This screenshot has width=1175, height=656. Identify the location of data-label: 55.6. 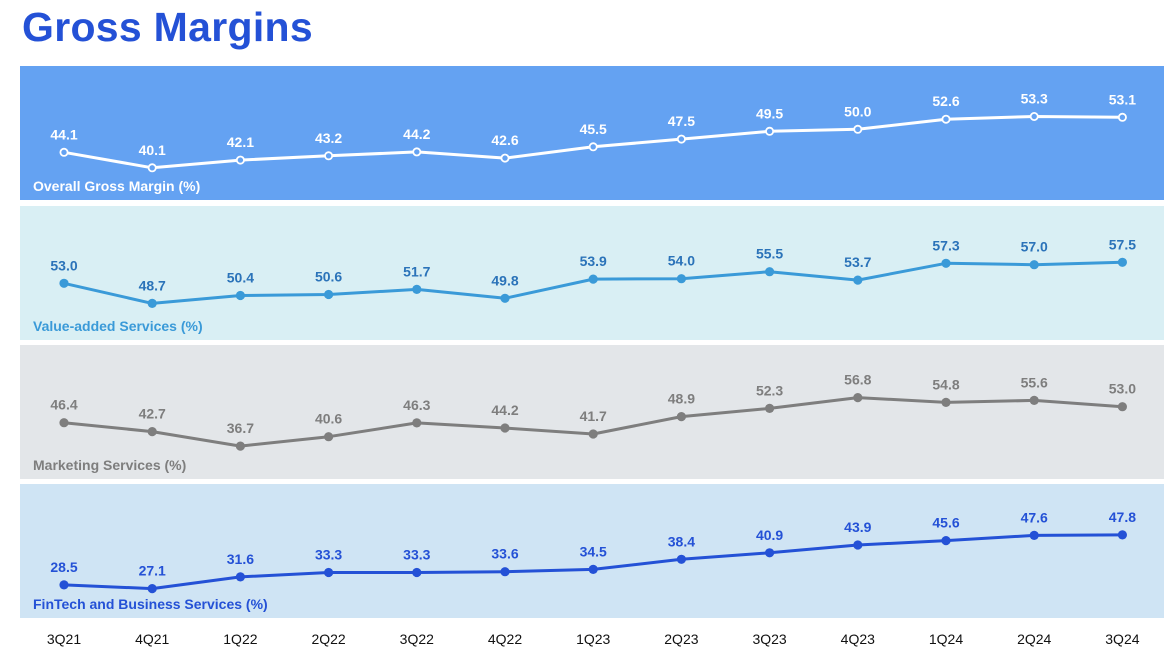
(1034, 382).